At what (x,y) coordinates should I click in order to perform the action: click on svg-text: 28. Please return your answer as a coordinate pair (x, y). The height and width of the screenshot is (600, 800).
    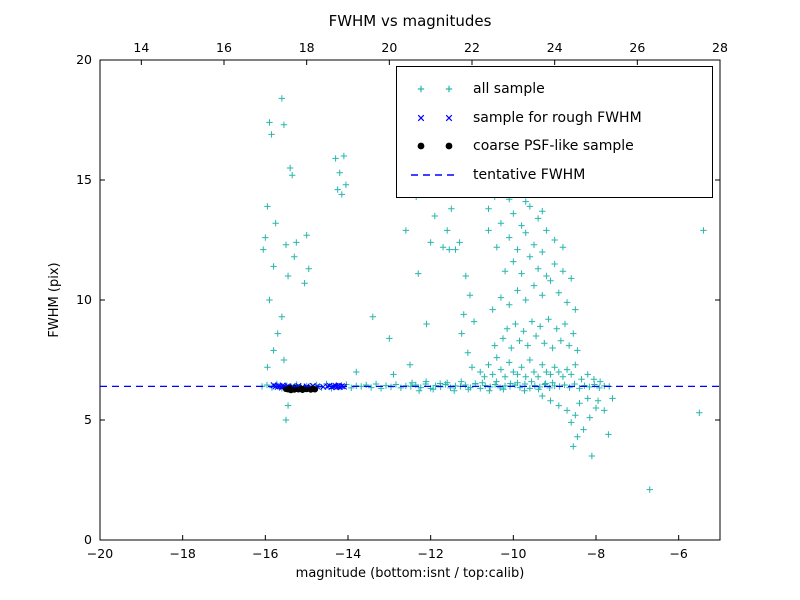
    Looking at the image, I should click on (720, 47).